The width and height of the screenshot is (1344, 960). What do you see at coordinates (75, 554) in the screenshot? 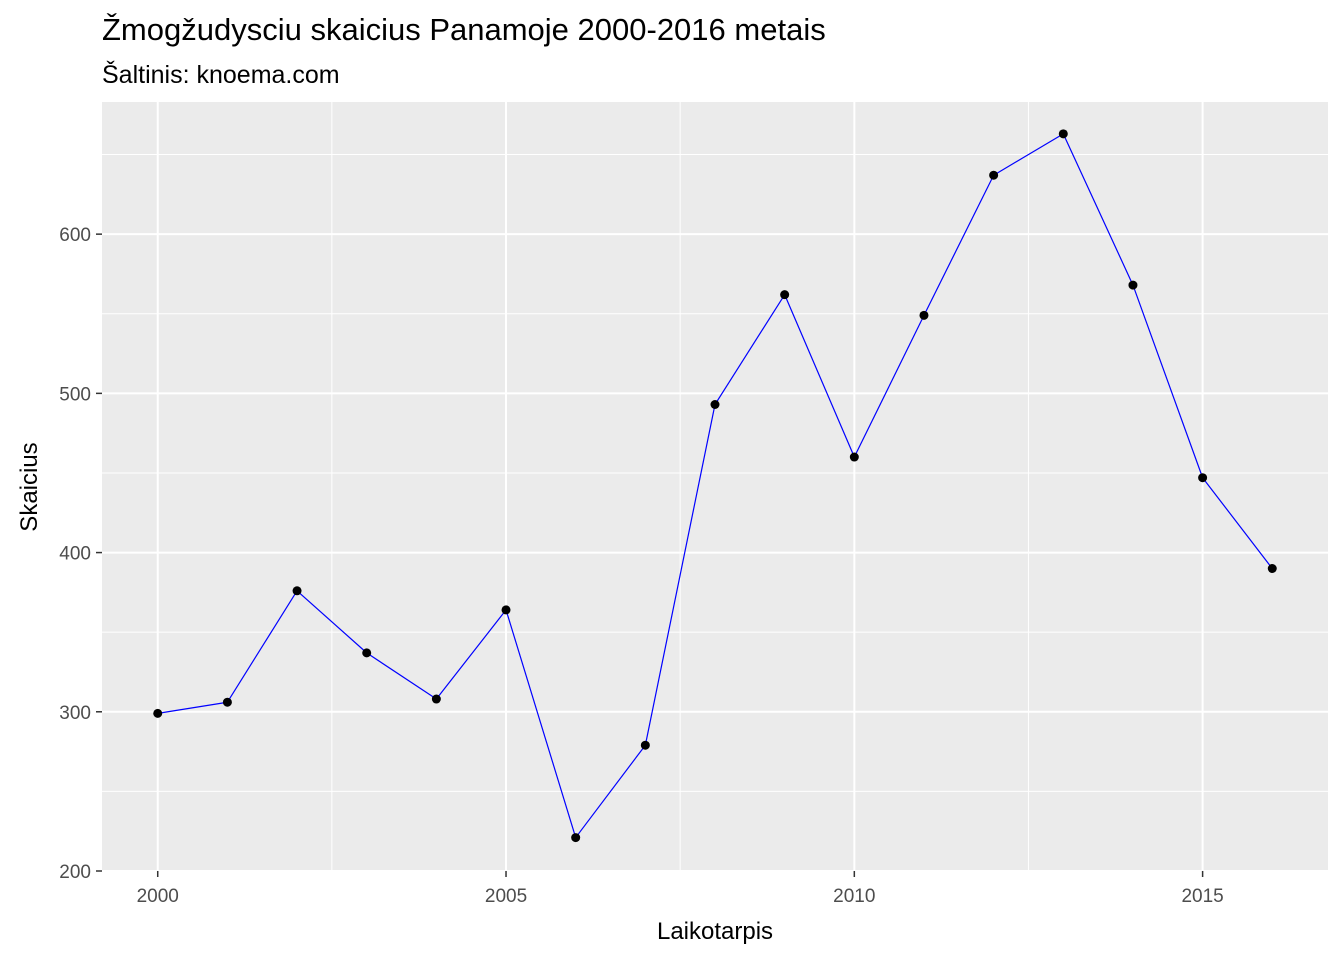
I see `y-tick-label: 400` at bounding box center [75, 554].